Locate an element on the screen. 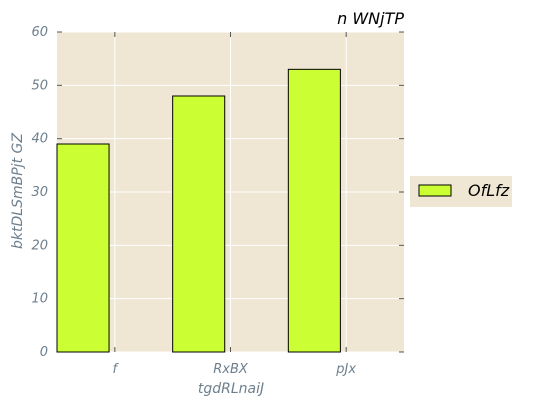 The image size is (544, 408). y-tick-labels: 0 10 20 30 40 50 60 is located at coordinates (39, 192).